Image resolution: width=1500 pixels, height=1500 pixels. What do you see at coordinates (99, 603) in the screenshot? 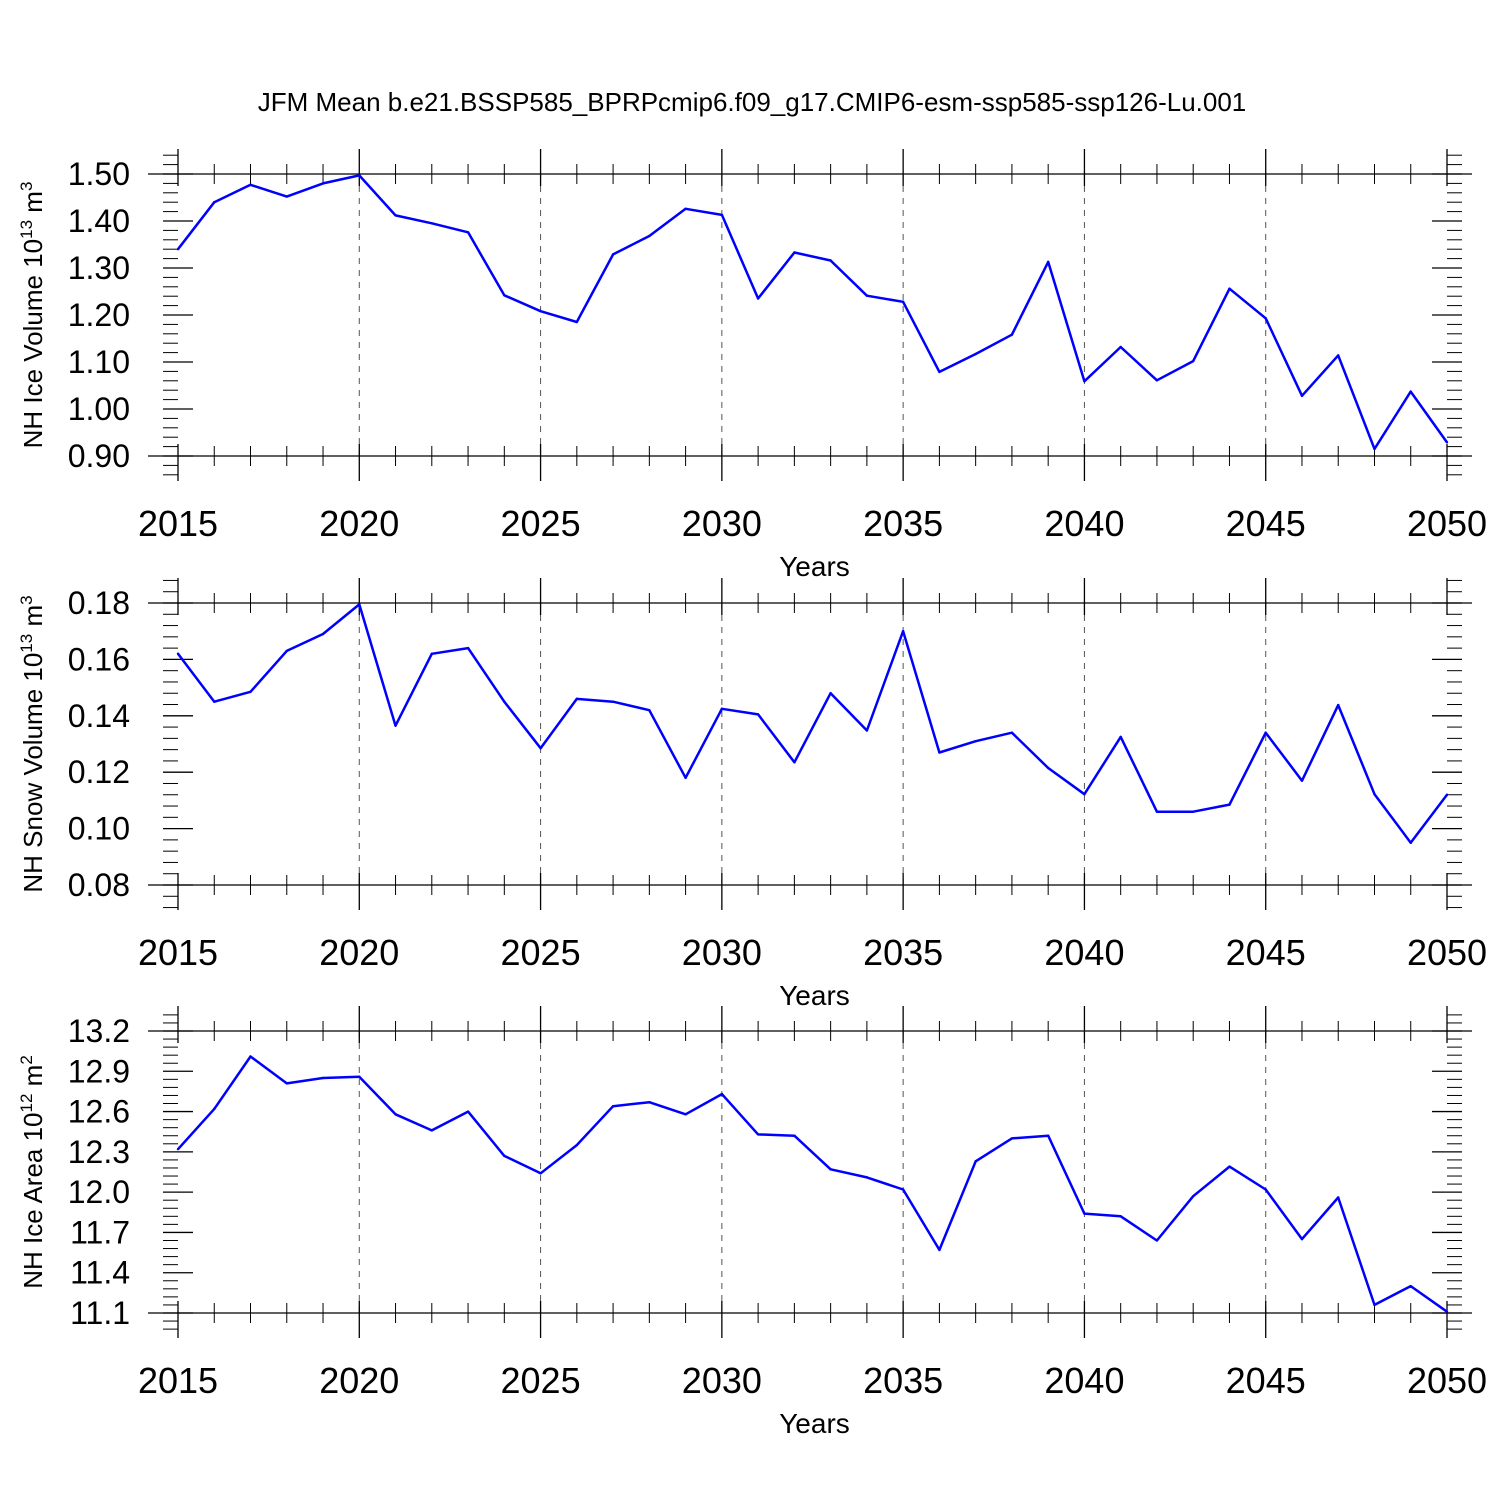
I see `y-tick-label: 0.18` at bounding box center [99, 603].